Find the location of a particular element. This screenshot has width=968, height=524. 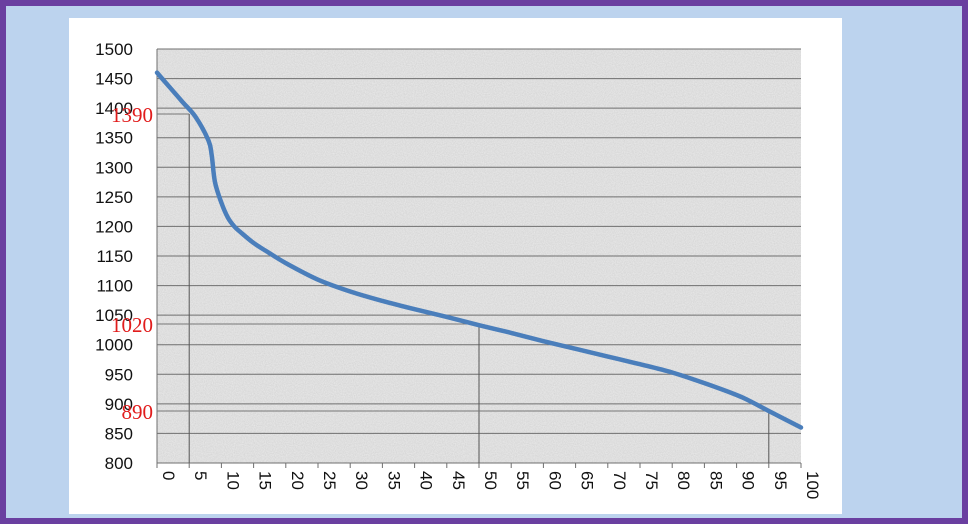

x-tick-label: 5 is located at coordinates (200, 475).